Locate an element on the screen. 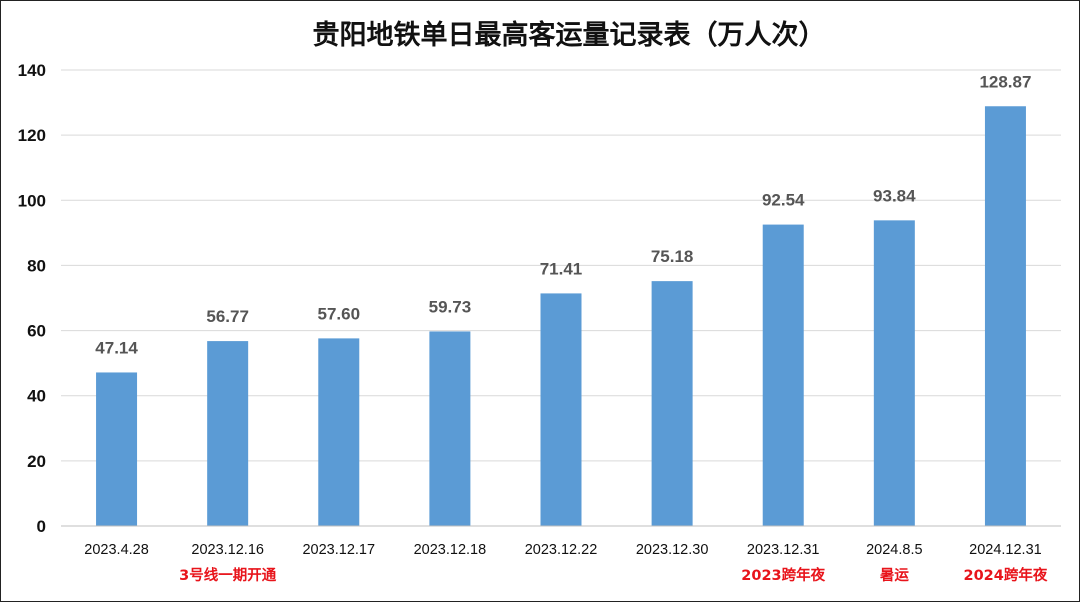 The width and height of the screenshot is (1080, 602). data-label: 57.60 is located at coordinates (339, 313).